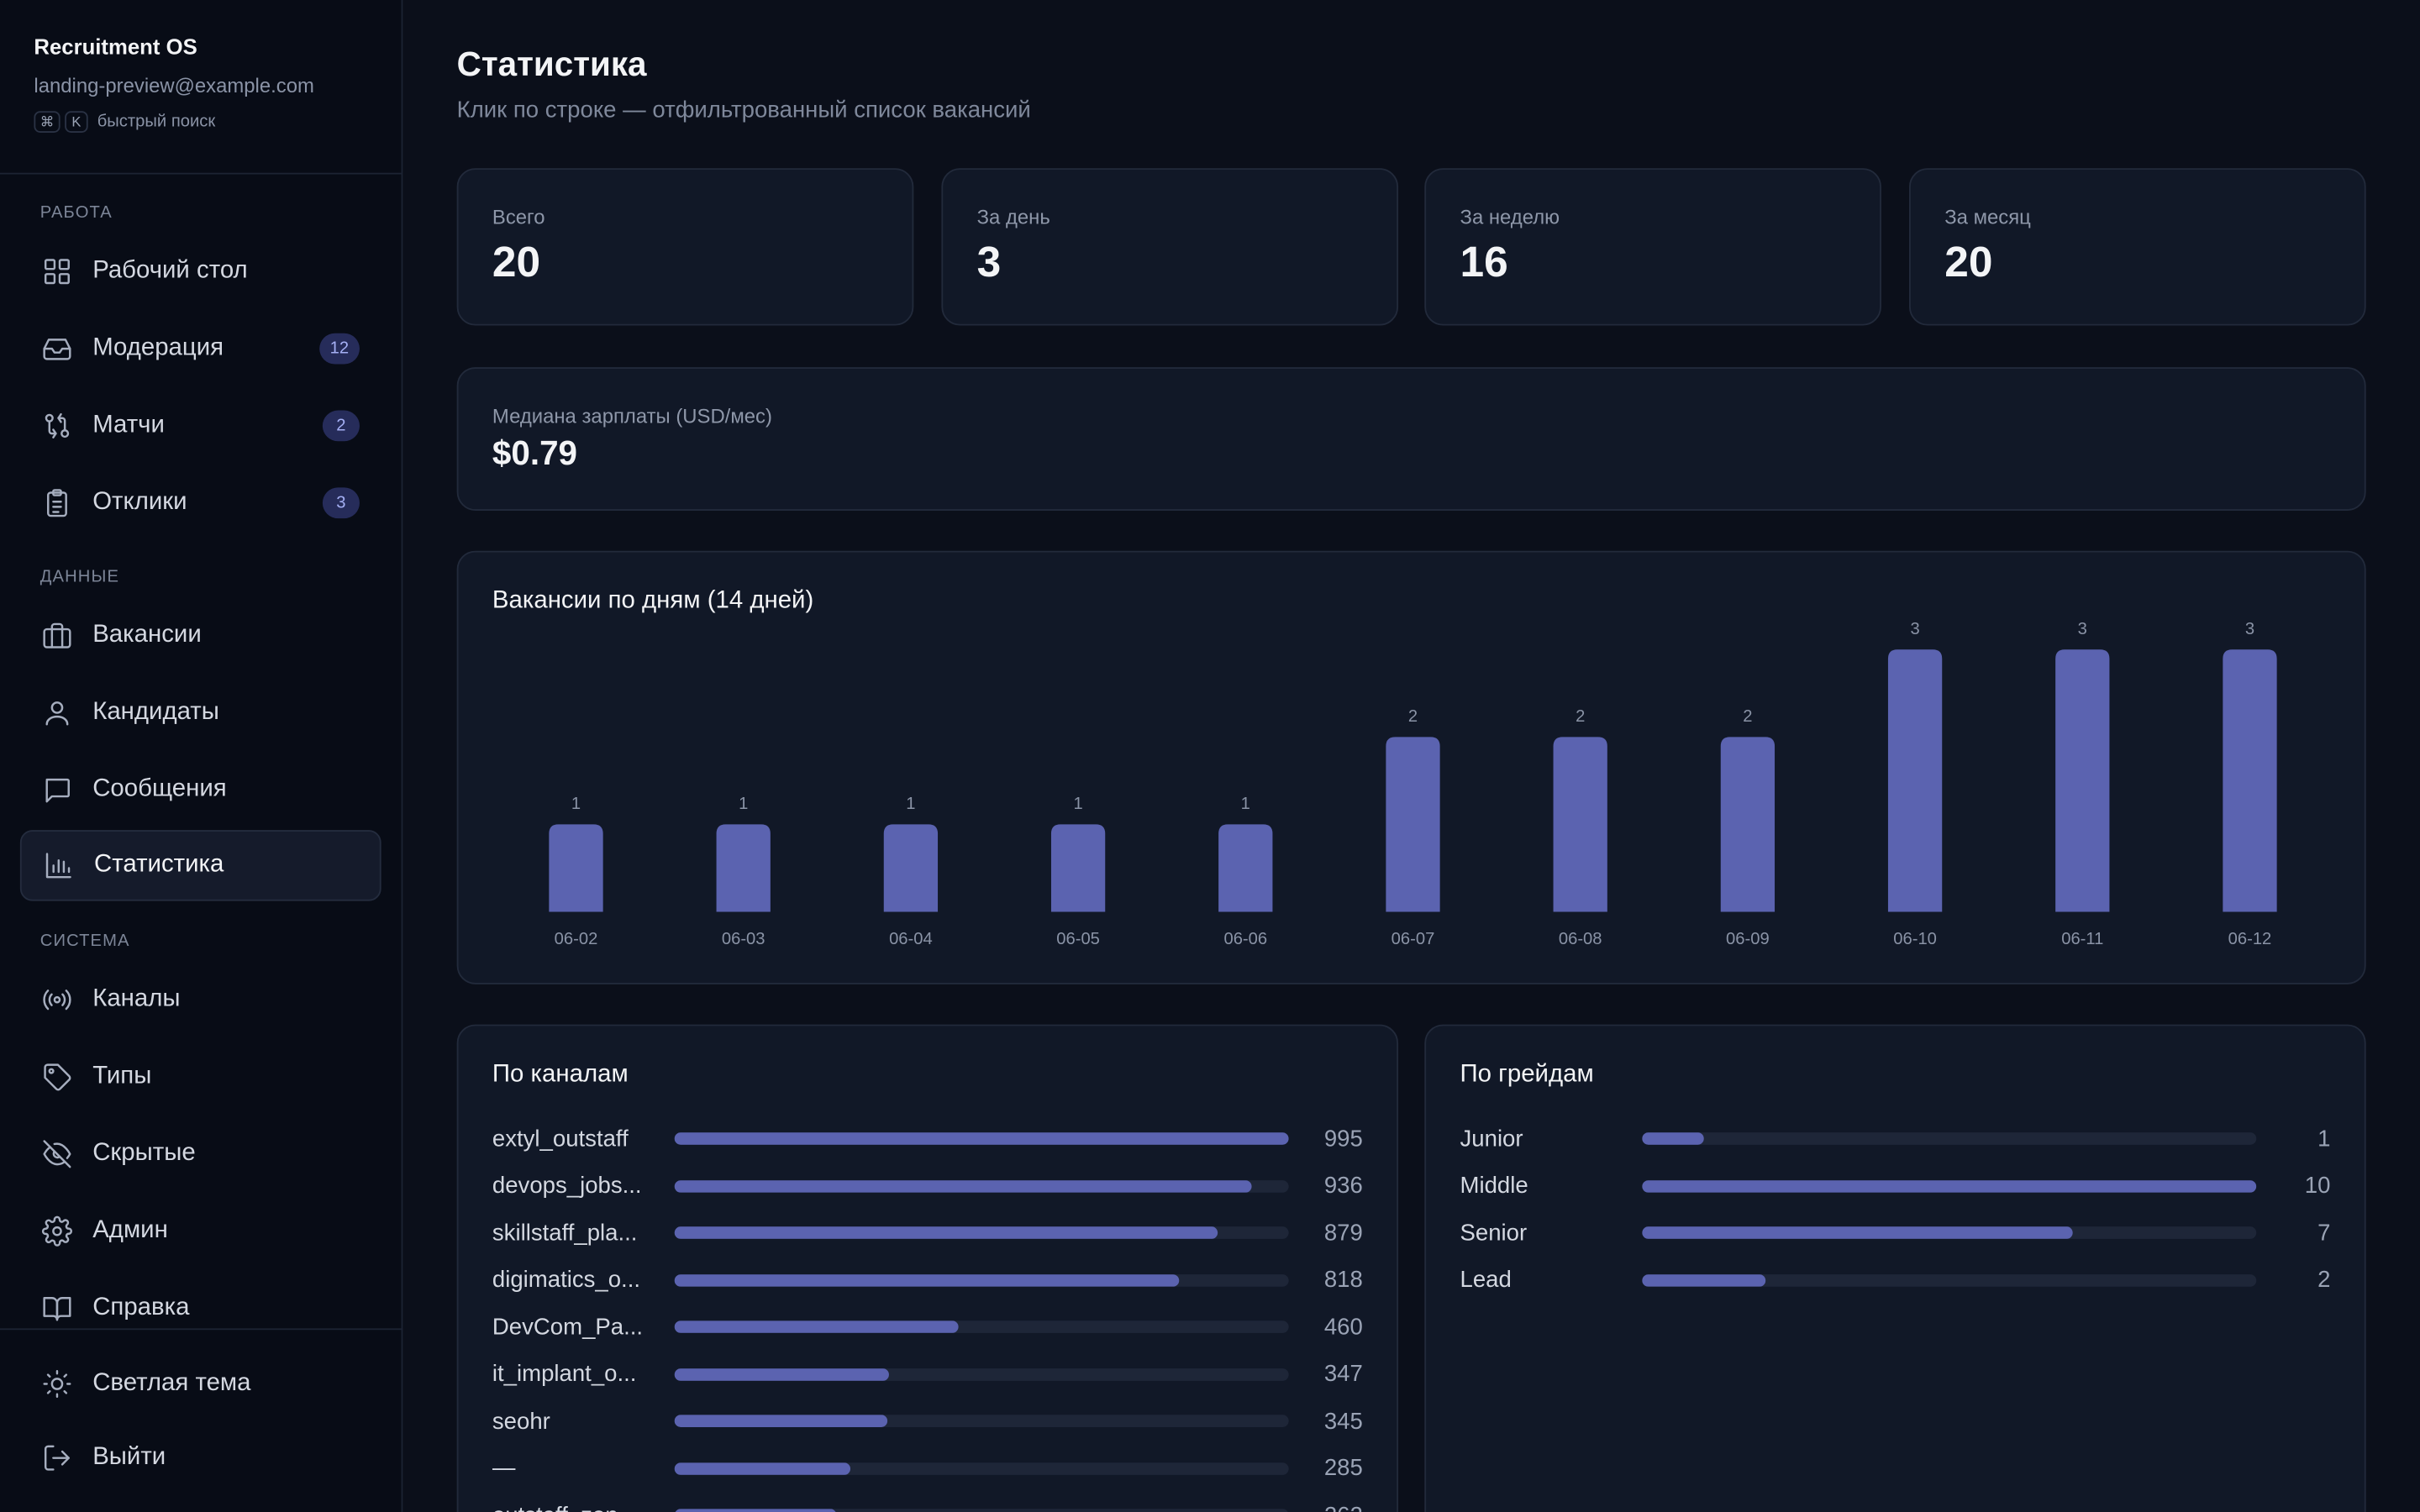  What do you see at coordinates (200, 999) in the screenshot?
I see `sidebar-item-2-0: Каналы` at bounding box center [200, 999].